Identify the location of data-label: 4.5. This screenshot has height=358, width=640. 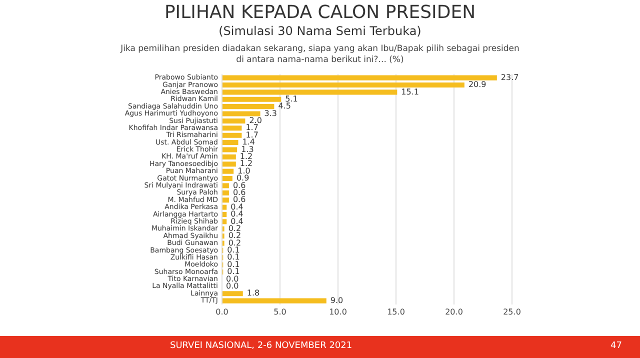
(284, 106).